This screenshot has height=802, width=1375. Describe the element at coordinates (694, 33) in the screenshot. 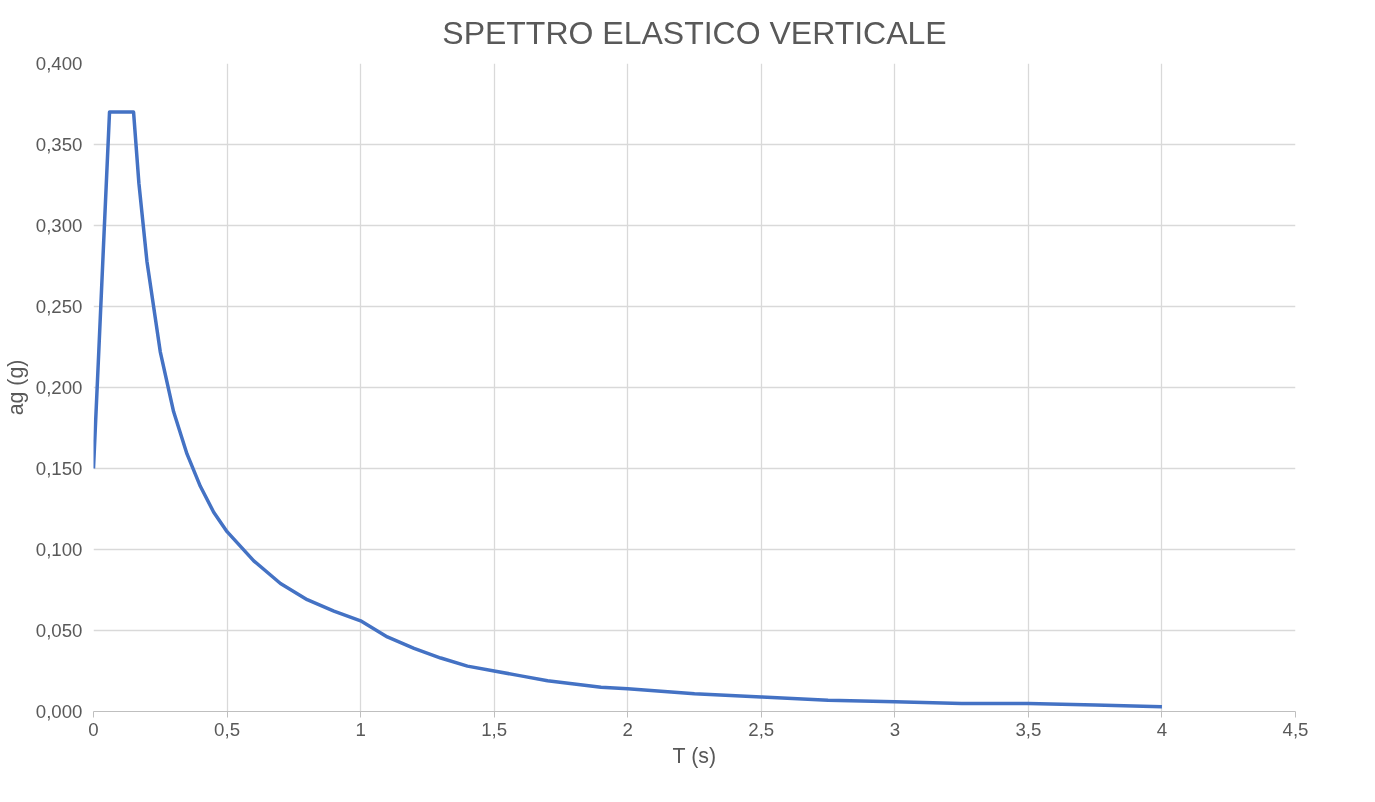

I see `chart-title: SPETTRO ELASTICO VERTICALE` at that location.